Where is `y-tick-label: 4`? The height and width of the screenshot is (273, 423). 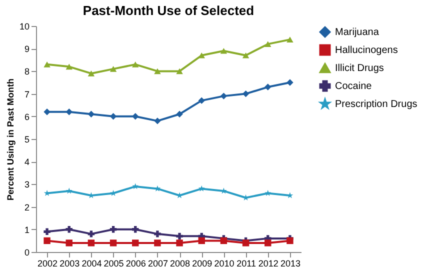 y-tick-label: 4 is located at coordinates (27, 162).